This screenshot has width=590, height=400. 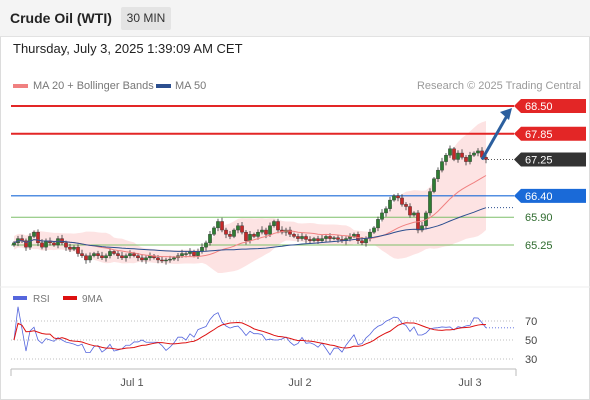 I want to click on header-bar: Crude Oil (WTI) 30 MIN, so click(x=295, y=18).